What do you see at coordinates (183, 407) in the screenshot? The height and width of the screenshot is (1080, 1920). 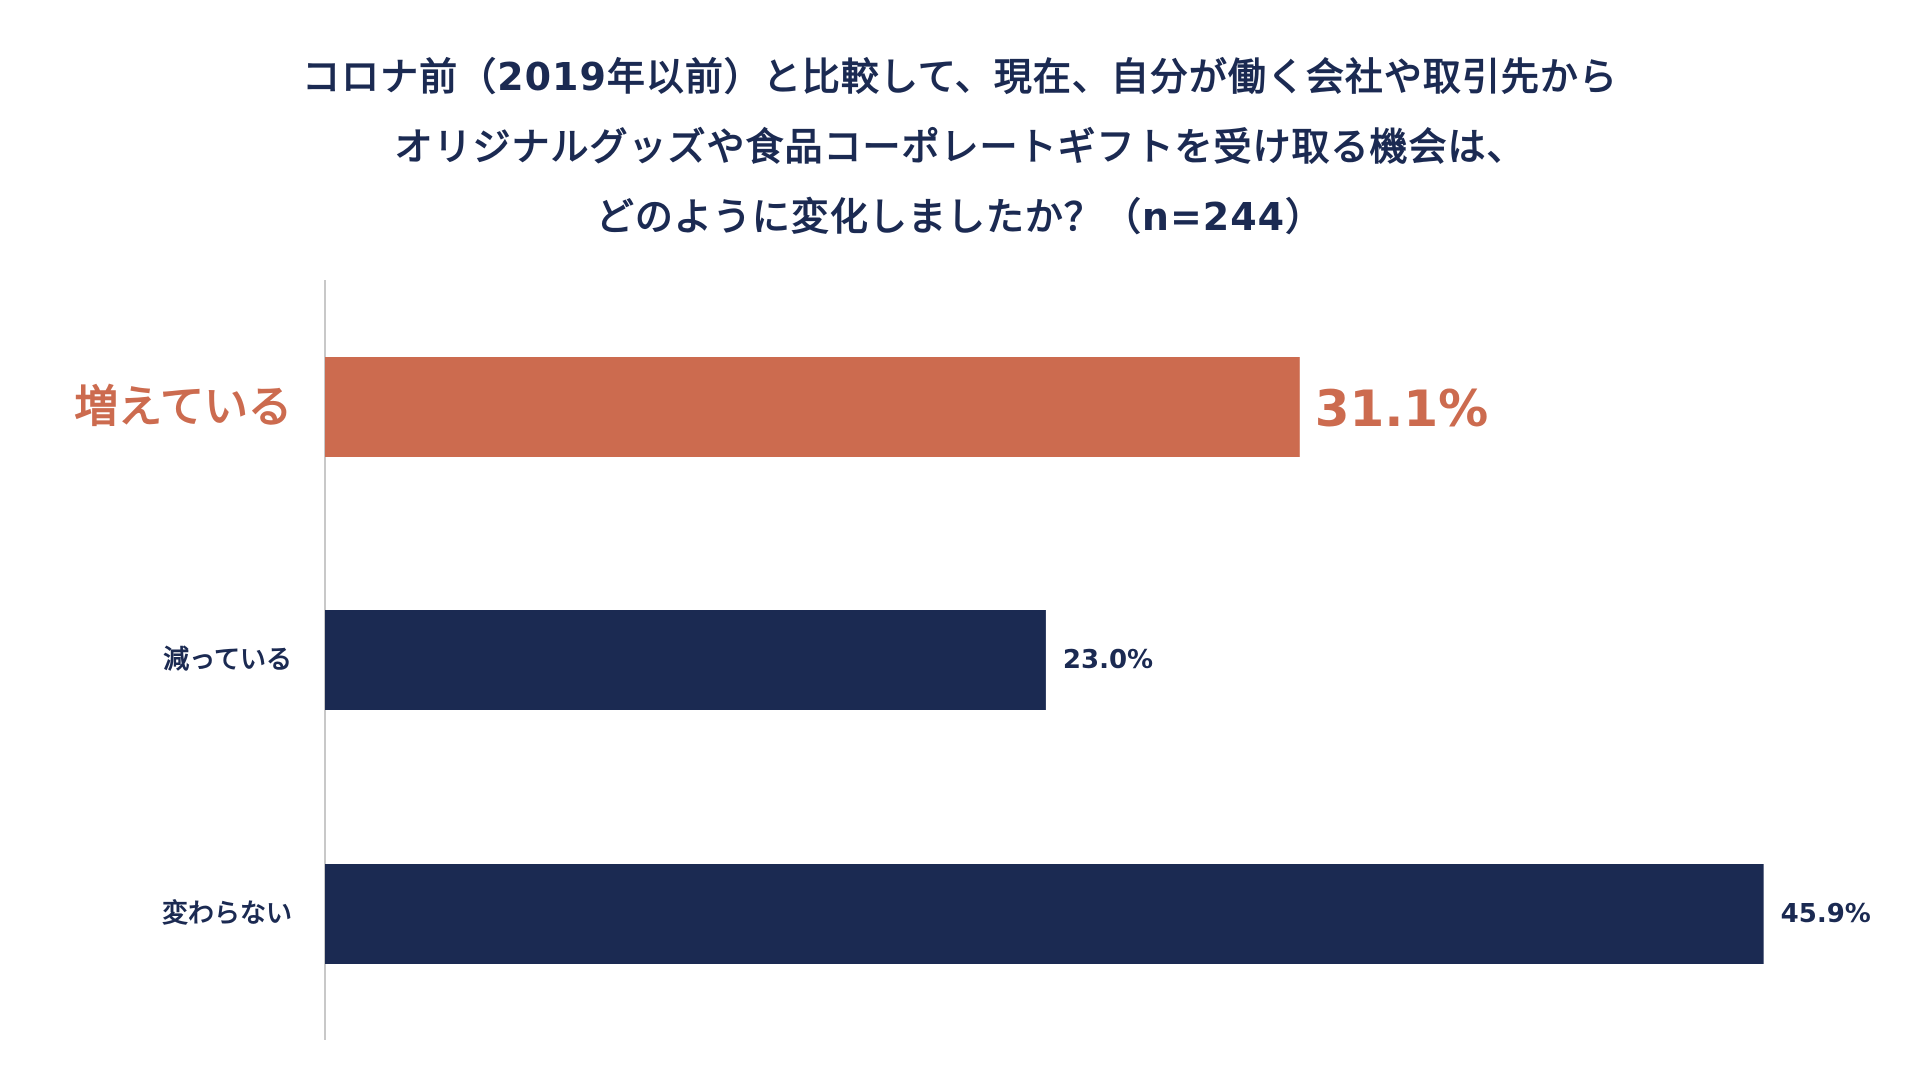 I see `category-label-1: 増えている` at bounding box center [183, 407].